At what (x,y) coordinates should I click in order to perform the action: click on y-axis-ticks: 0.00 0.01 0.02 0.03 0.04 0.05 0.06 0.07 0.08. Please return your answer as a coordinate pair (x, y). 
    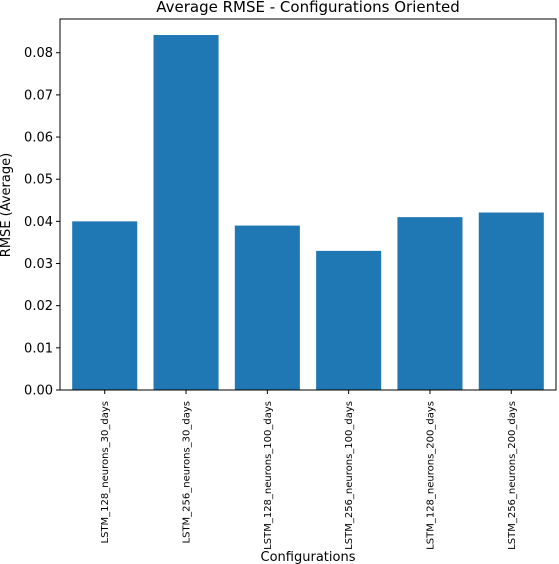
    Looking at the image, I should click on (42, 222).